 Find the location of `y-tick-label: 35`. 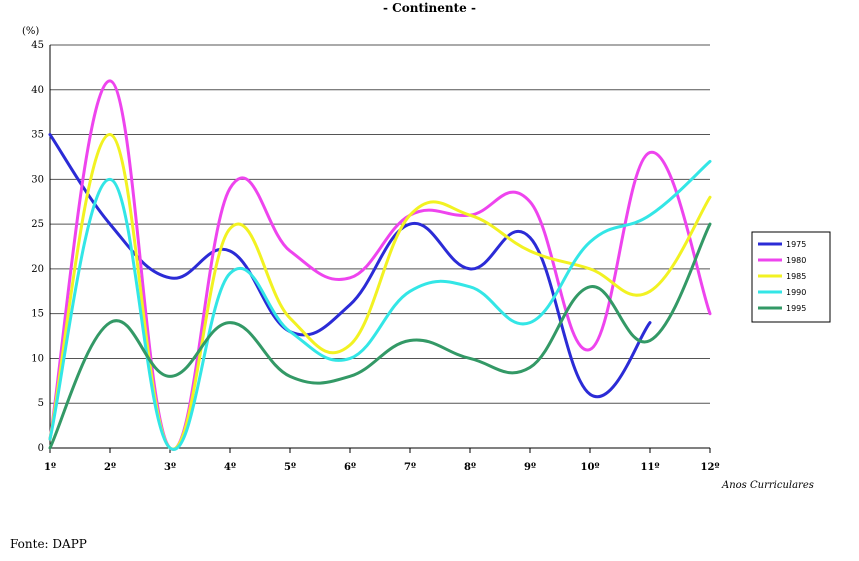

y-tick-label: 35 is located at coordinates (37, 135).